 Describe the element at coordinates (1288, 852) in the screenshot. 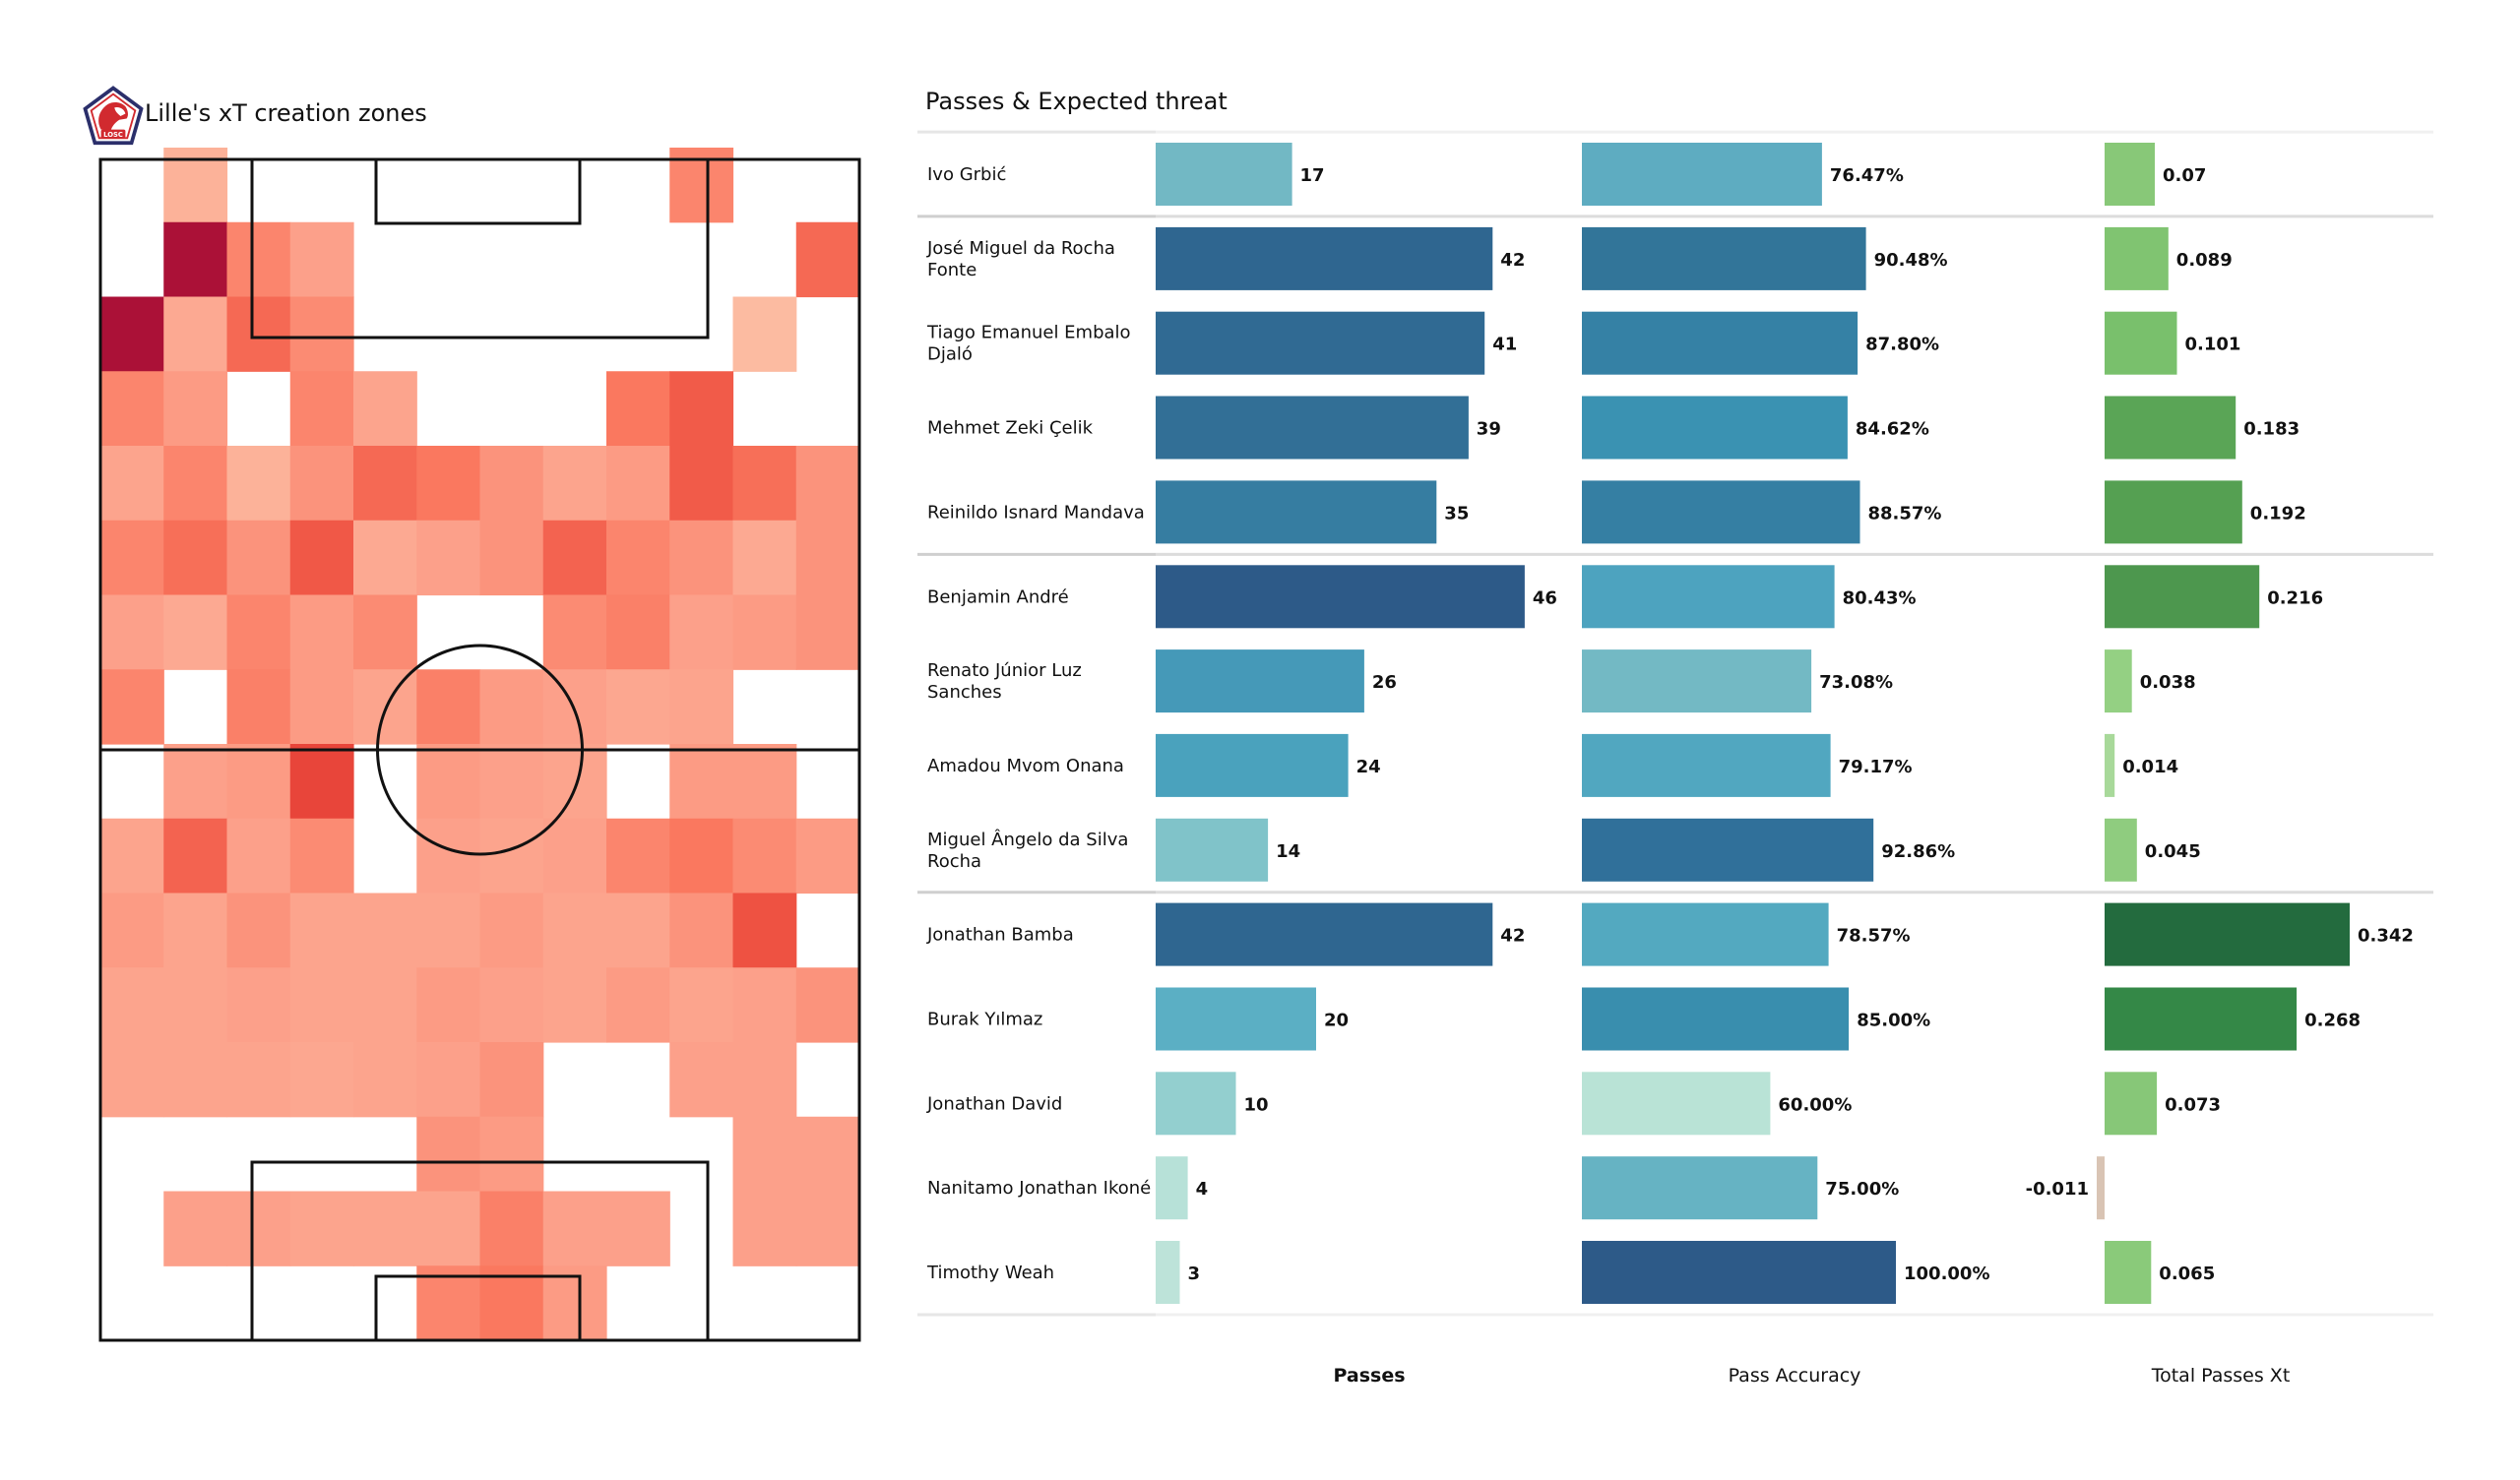

I see `label-passes: 14` at that location.